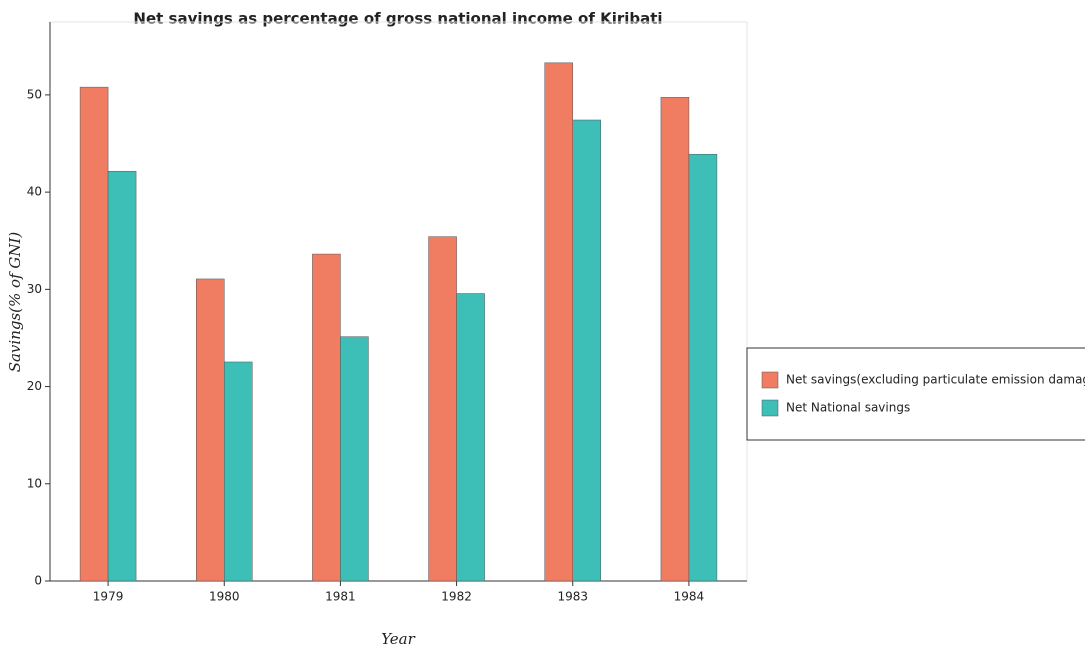  Describe the element at coordinates (915, 394) in the screenshot. I see `legend-box` at that location.